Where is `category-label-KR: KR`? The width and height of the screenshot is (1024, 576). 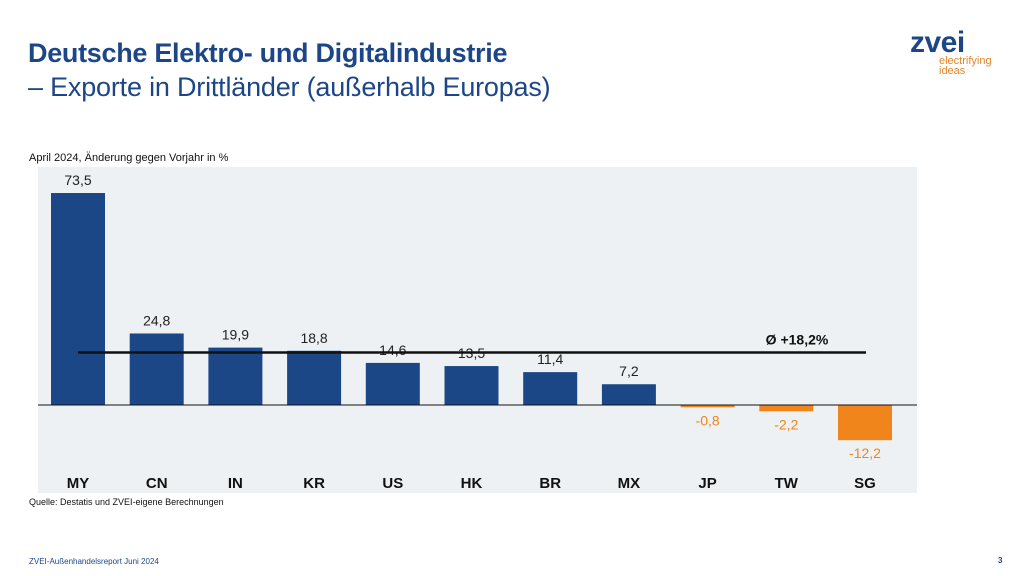 category-label-KR: KR is located at coordinates (314, 483).